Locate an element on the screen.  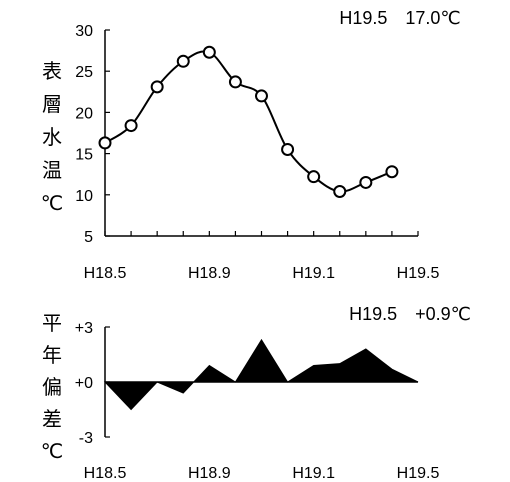
anomaly-y-axis-label-char: 偏 is located at coordinates (52, 387).